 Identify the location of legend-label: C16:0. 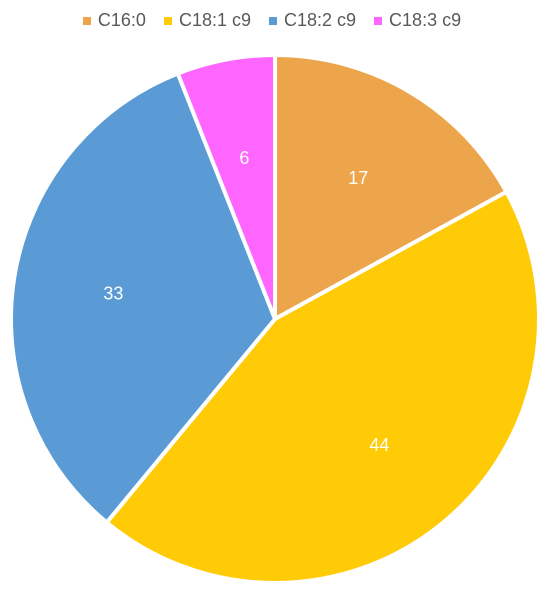
(121, 20).